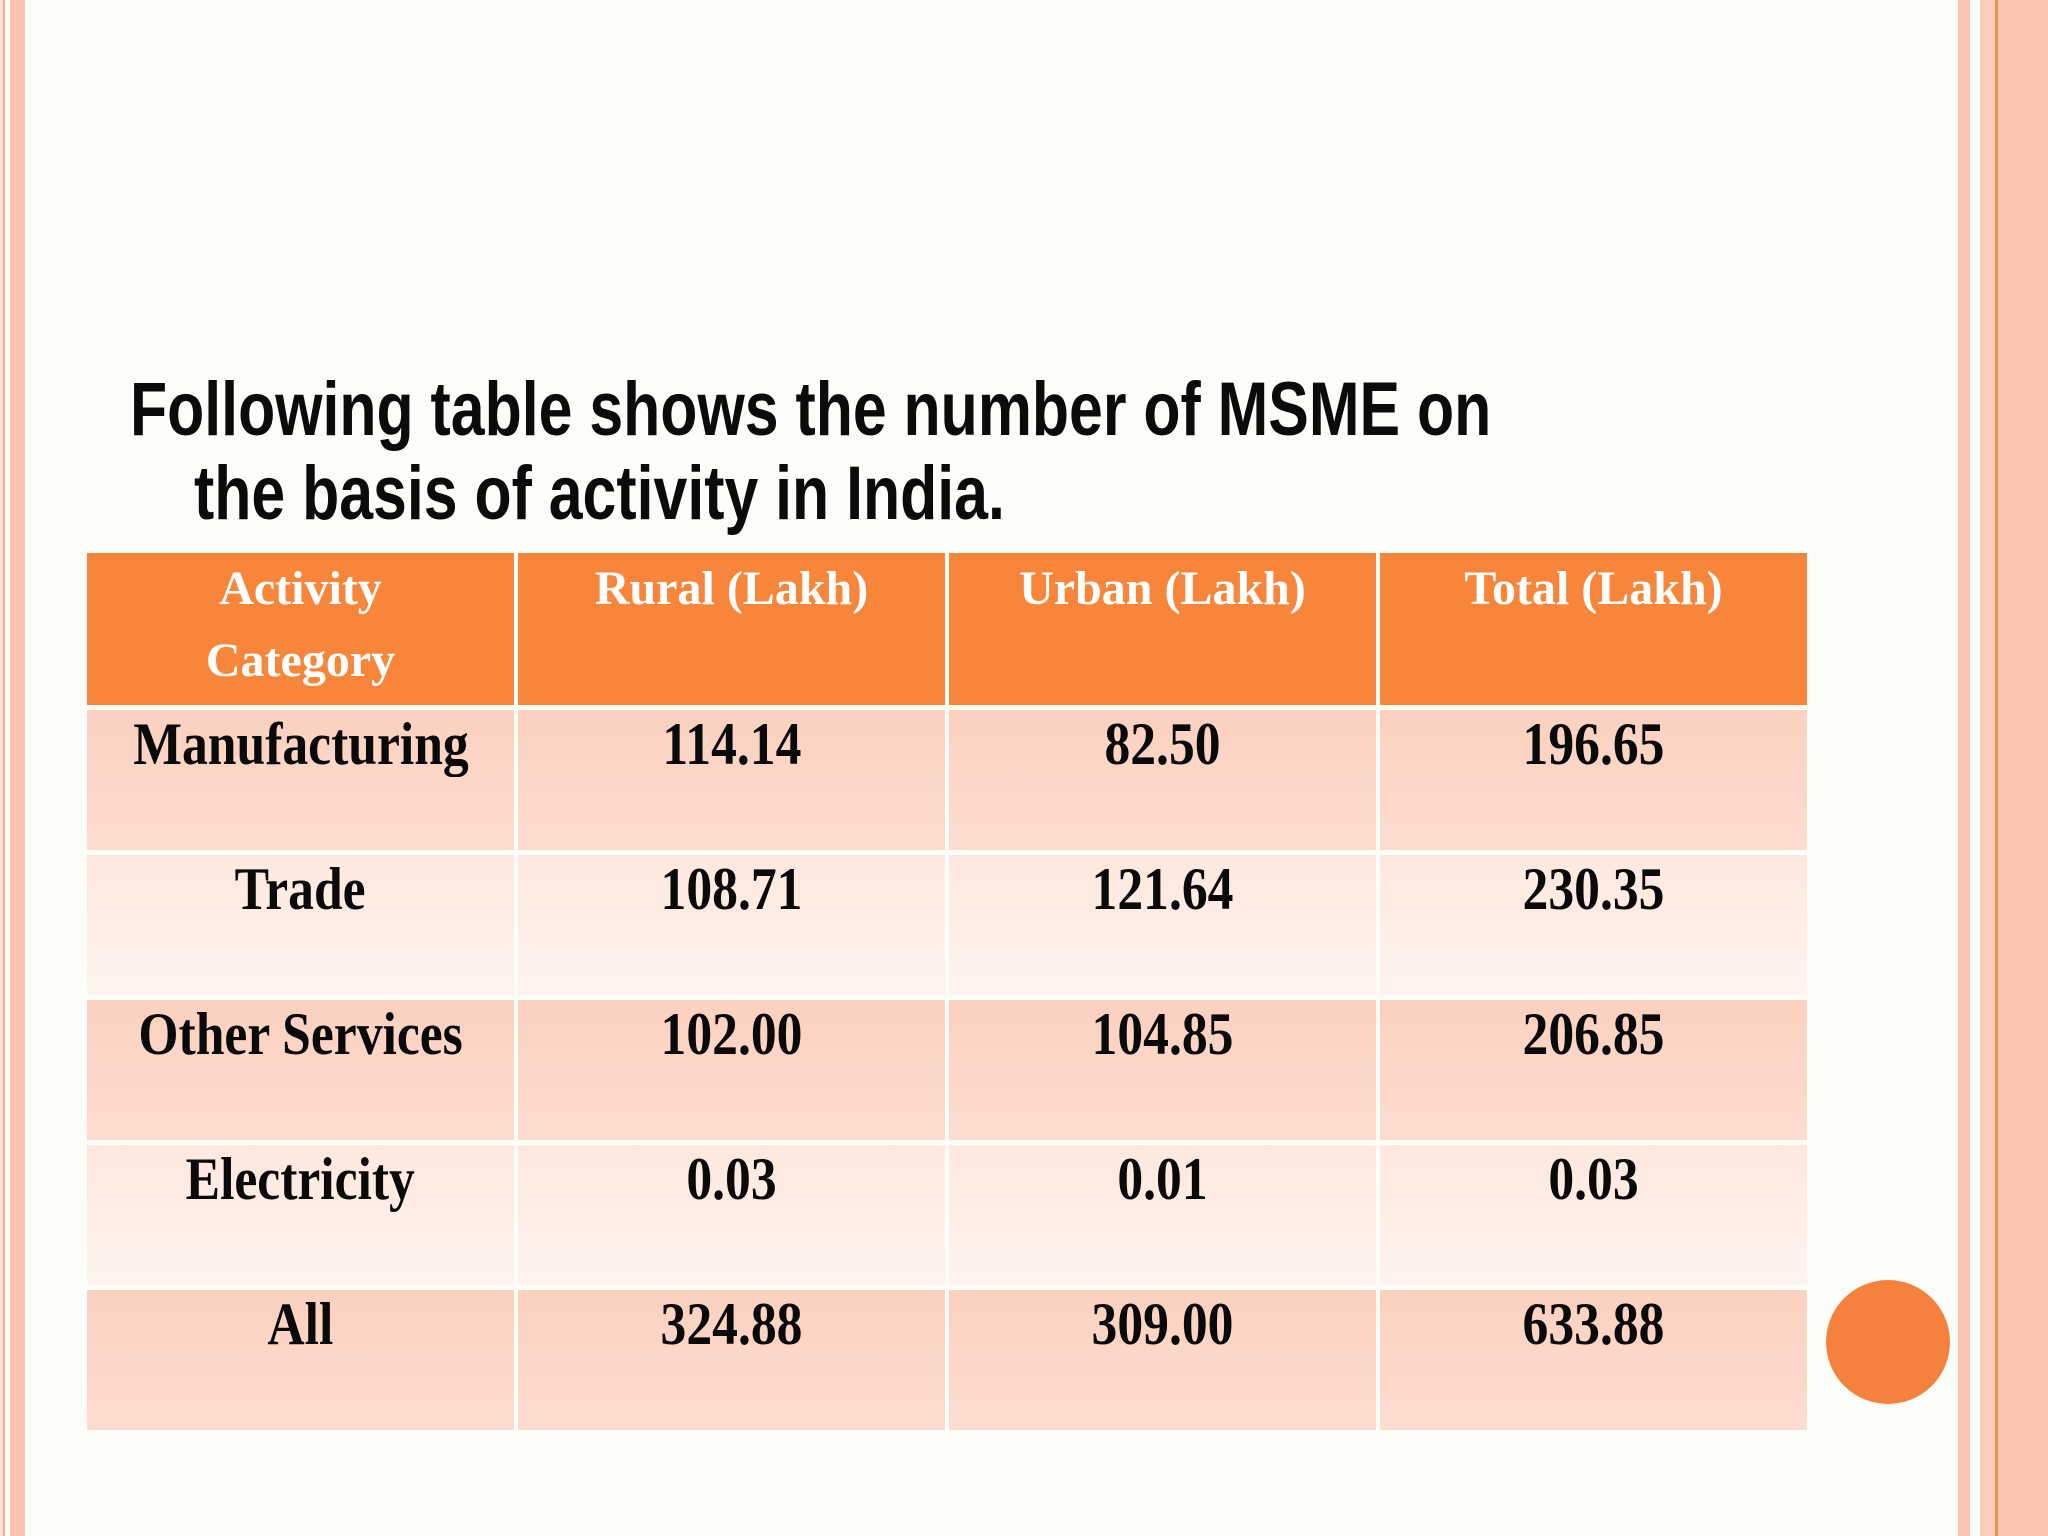 The image size is (2048, 1536). I want to click on table-row-category: Trade, so click(300, 925).